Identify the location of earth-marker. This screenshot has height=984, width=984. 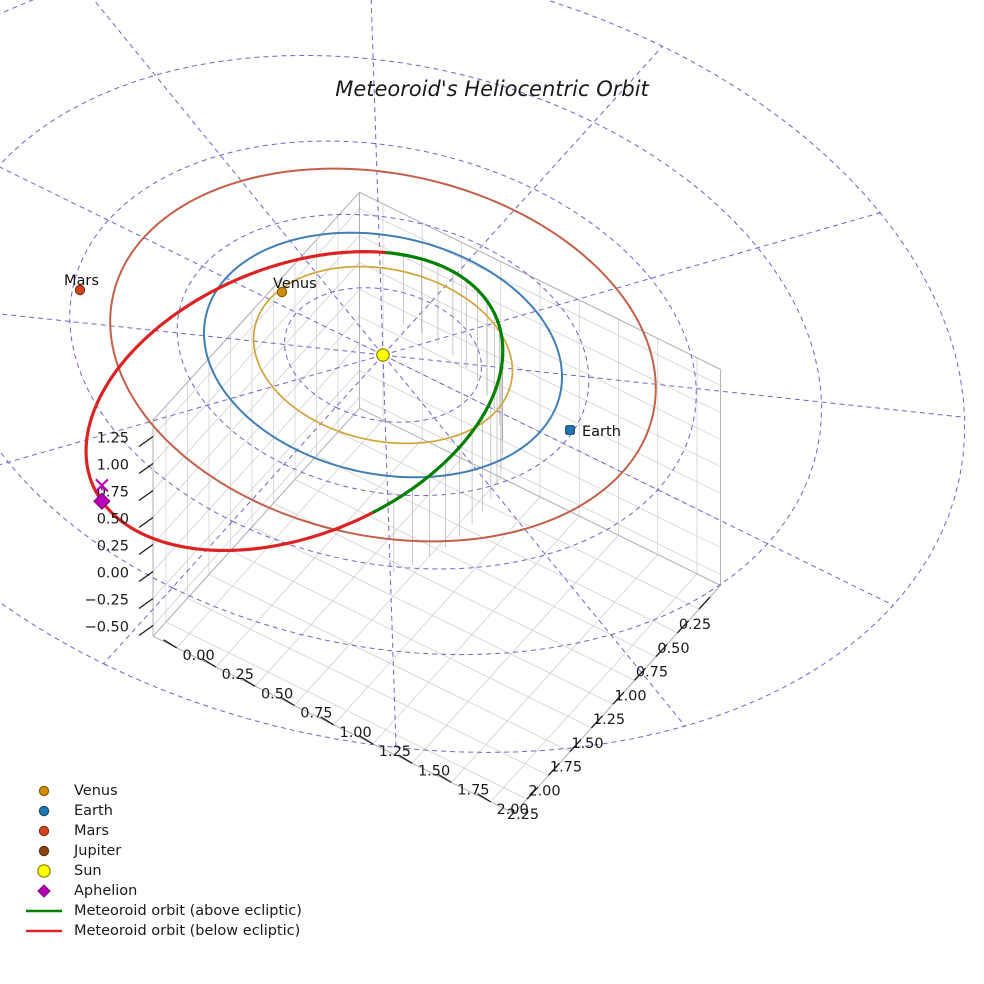
(570, 430).